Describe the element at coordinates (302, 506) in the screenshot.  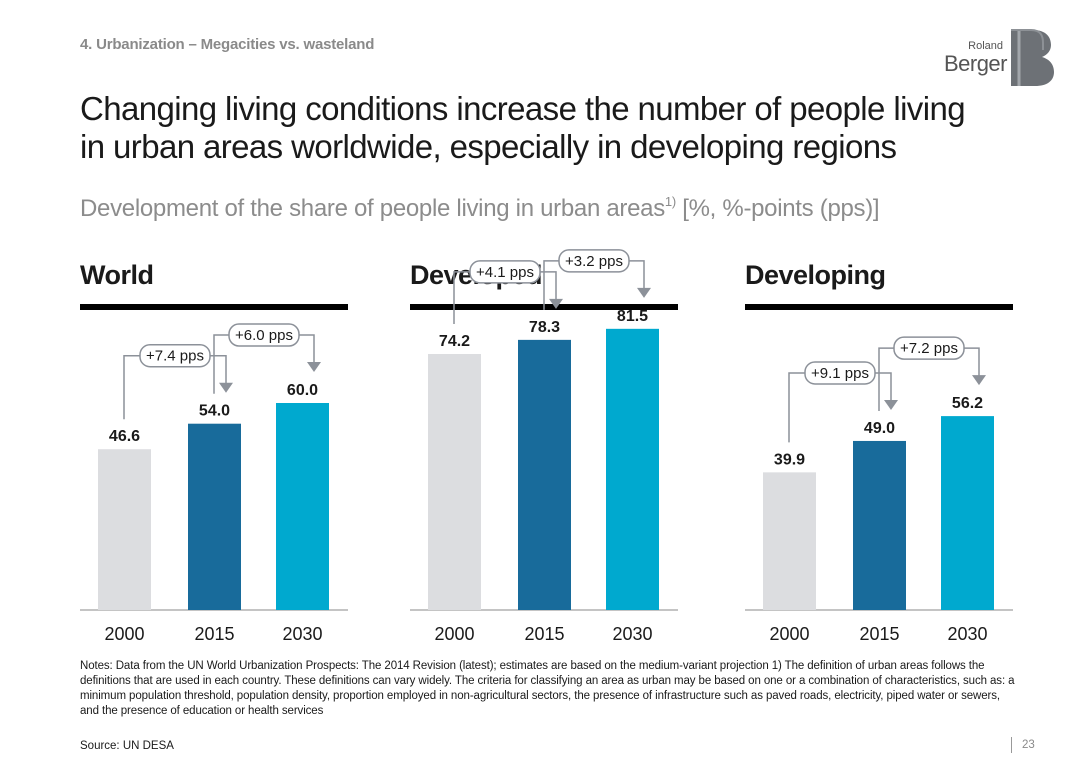
I see `bar-world-2030` at that location.